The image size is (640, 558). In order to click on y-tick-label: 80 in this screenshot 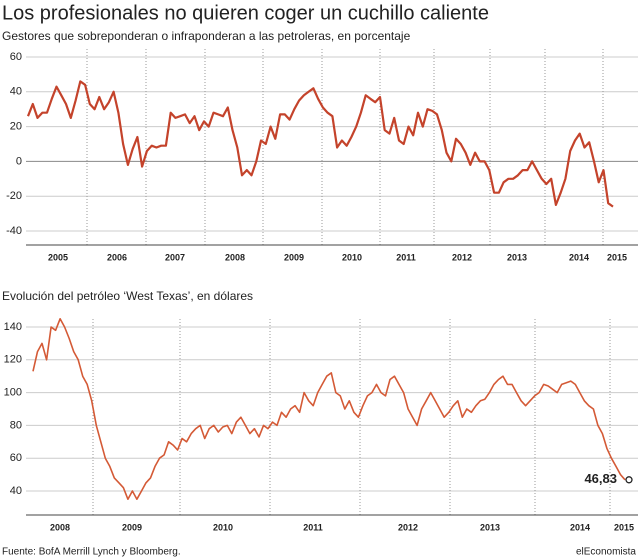, I will do `click(16, 425)`.